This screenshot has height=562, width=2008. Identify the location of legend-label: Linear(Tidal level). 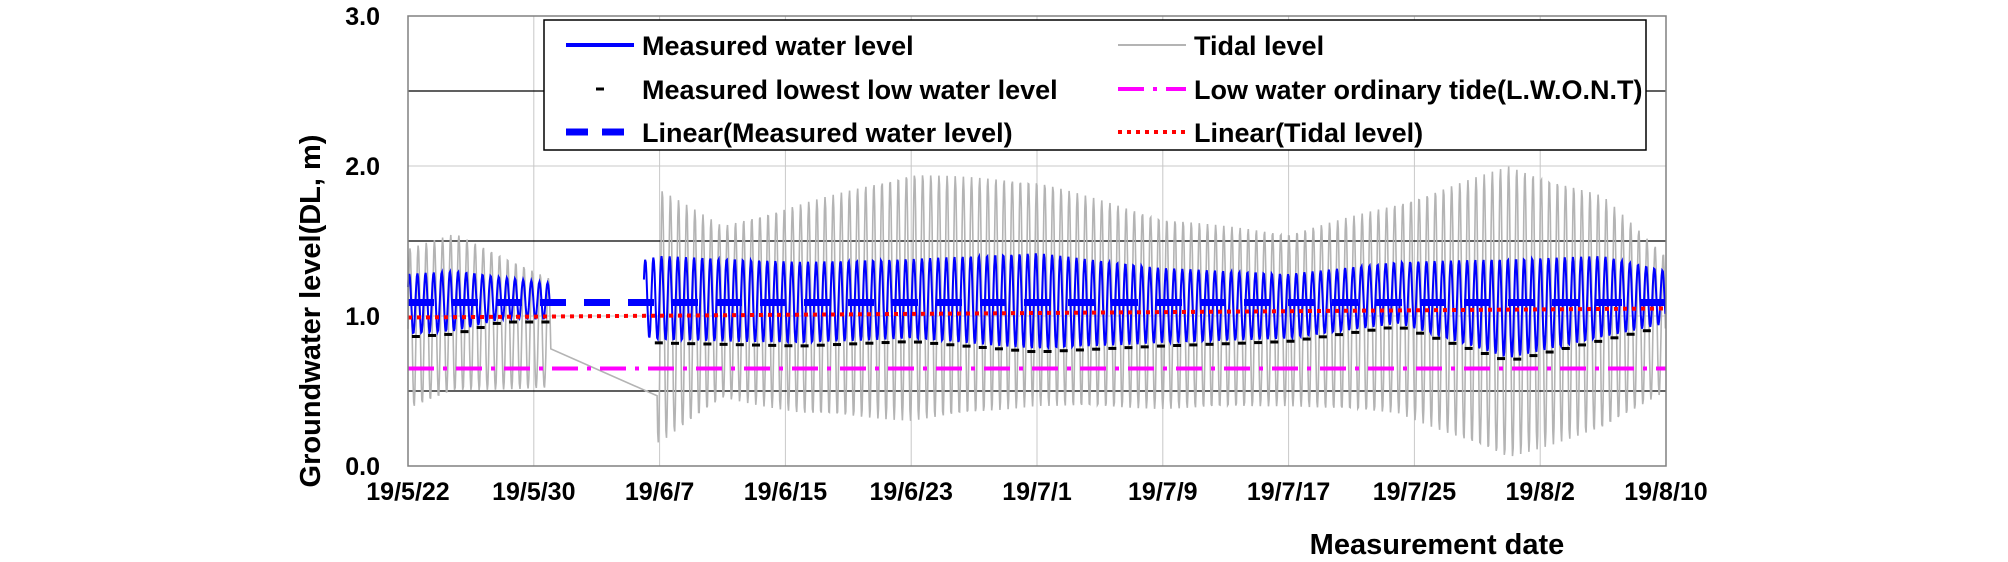
(1308, 133).